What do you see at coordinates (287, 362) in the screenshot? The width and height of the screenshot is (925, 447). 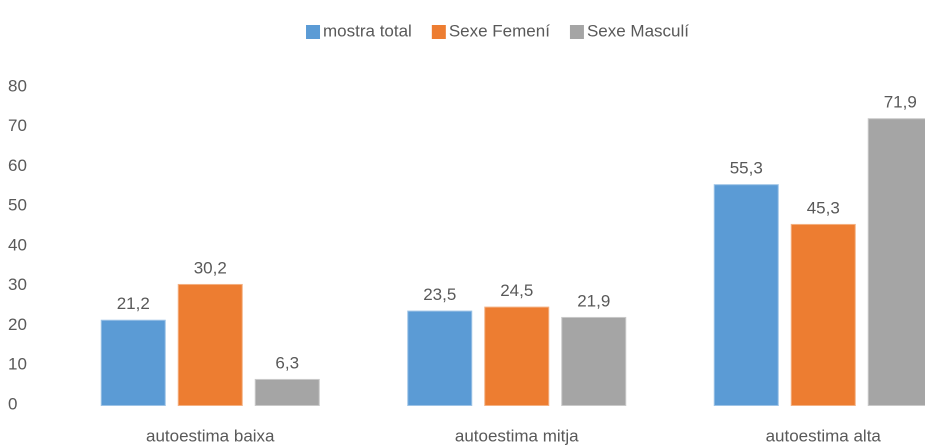 I see `data-label: 6,3` at bounding box center [287, 362].